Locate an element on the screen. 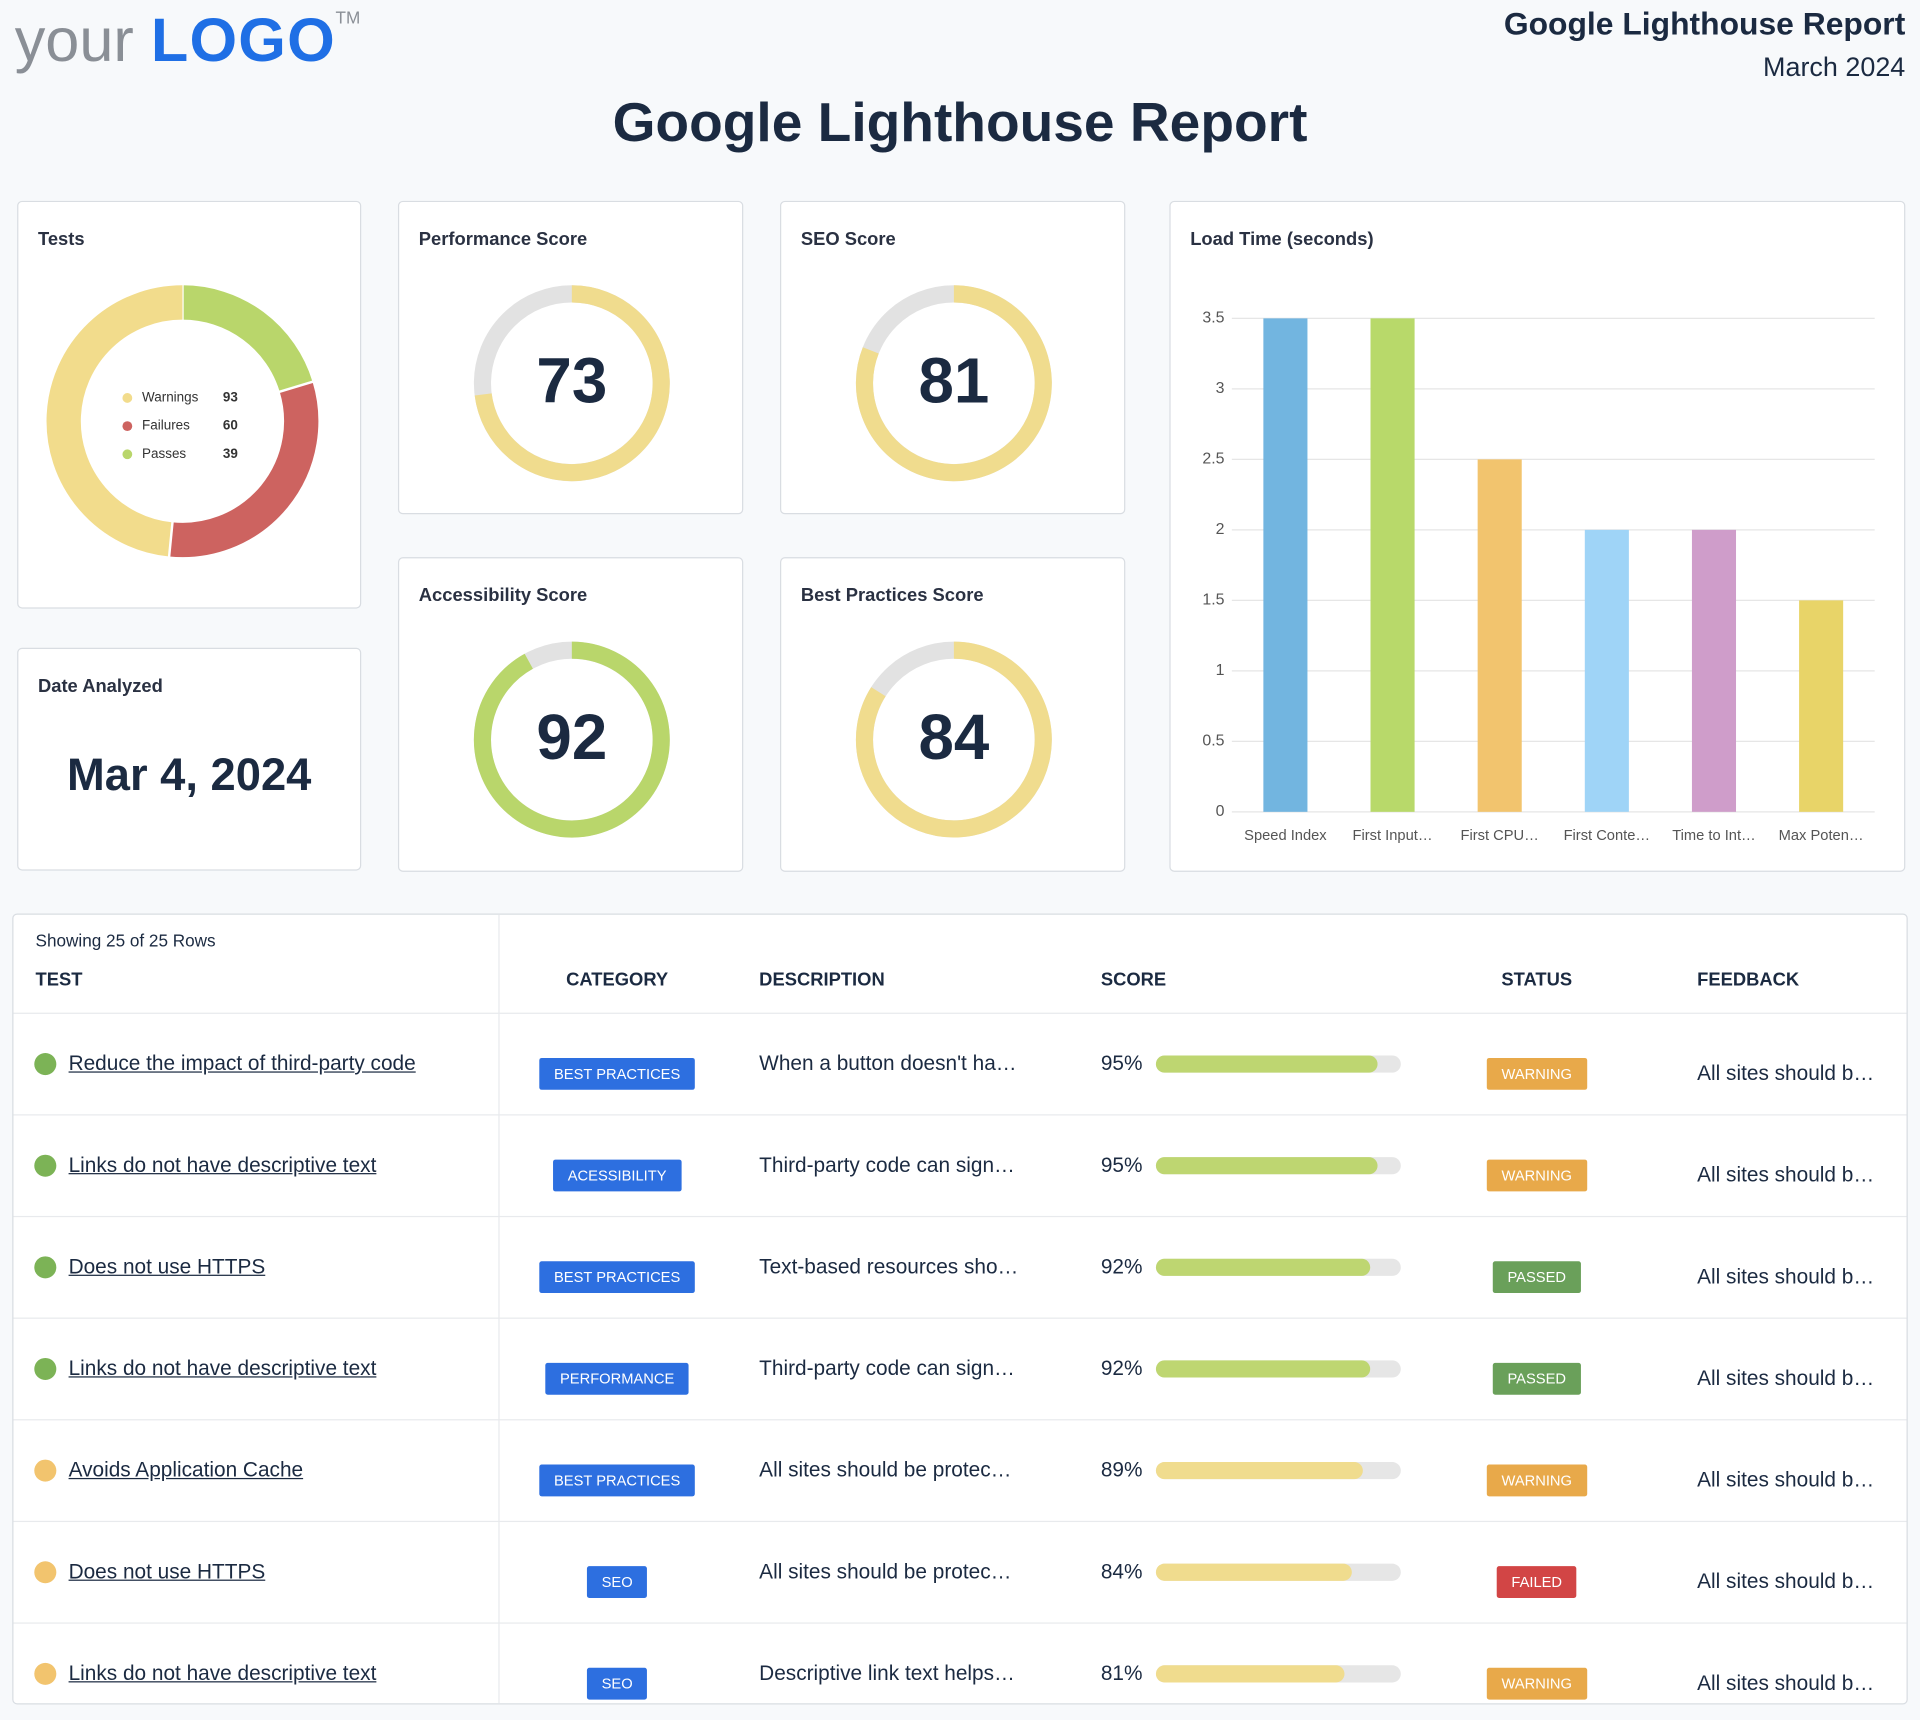 Image resolution: width=1920 pixels, height=1720 pixels. status-badge: FAILED is located at coordinates (1536, 1582).